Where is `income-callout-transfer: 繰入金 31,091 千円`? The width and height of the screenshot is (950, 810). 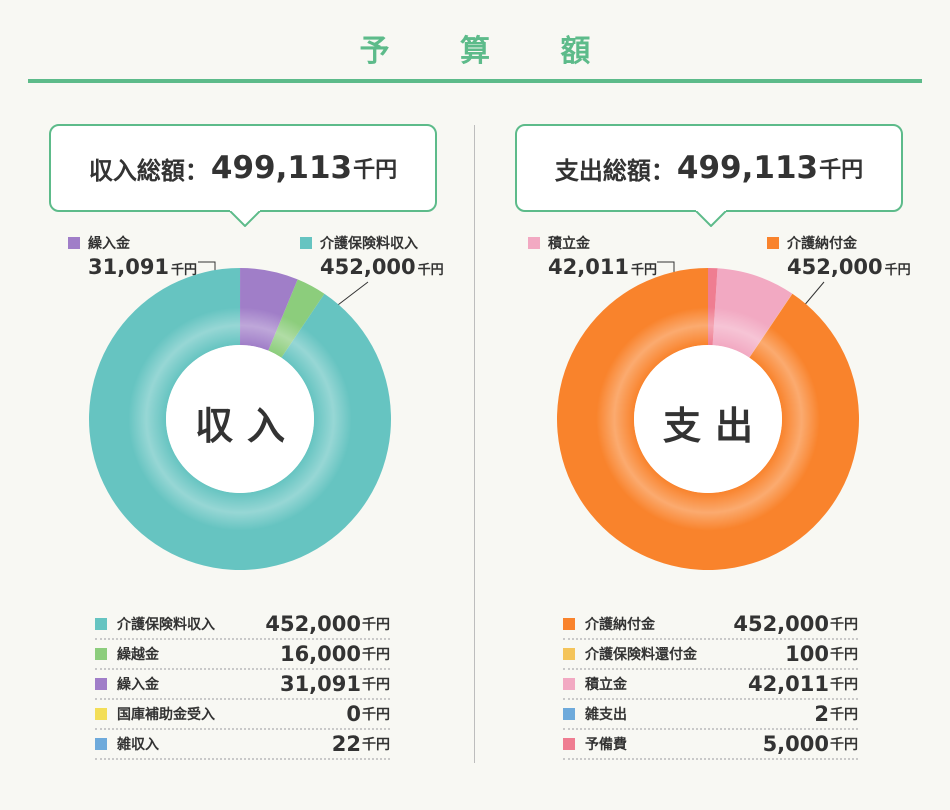 income-callout-transfer: 繰入金 31,091 千円 is located at coordinates (132, 256).